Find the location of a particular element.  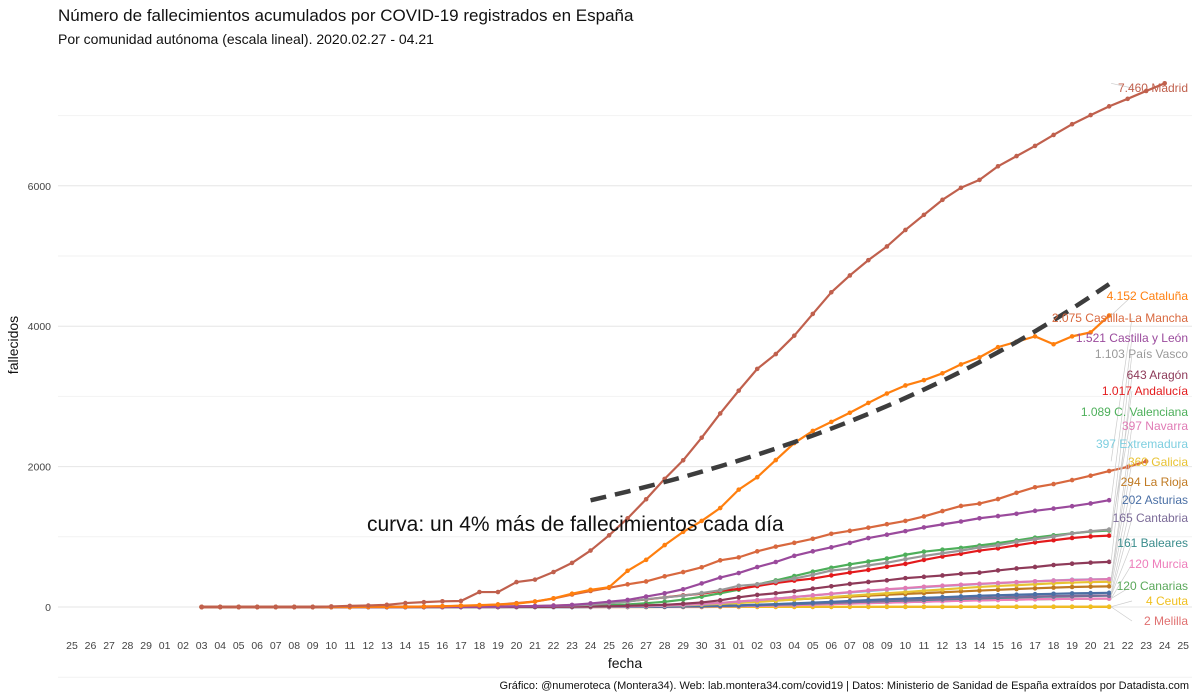

x-tick-label: 05 is located at coordinates (239, 646).